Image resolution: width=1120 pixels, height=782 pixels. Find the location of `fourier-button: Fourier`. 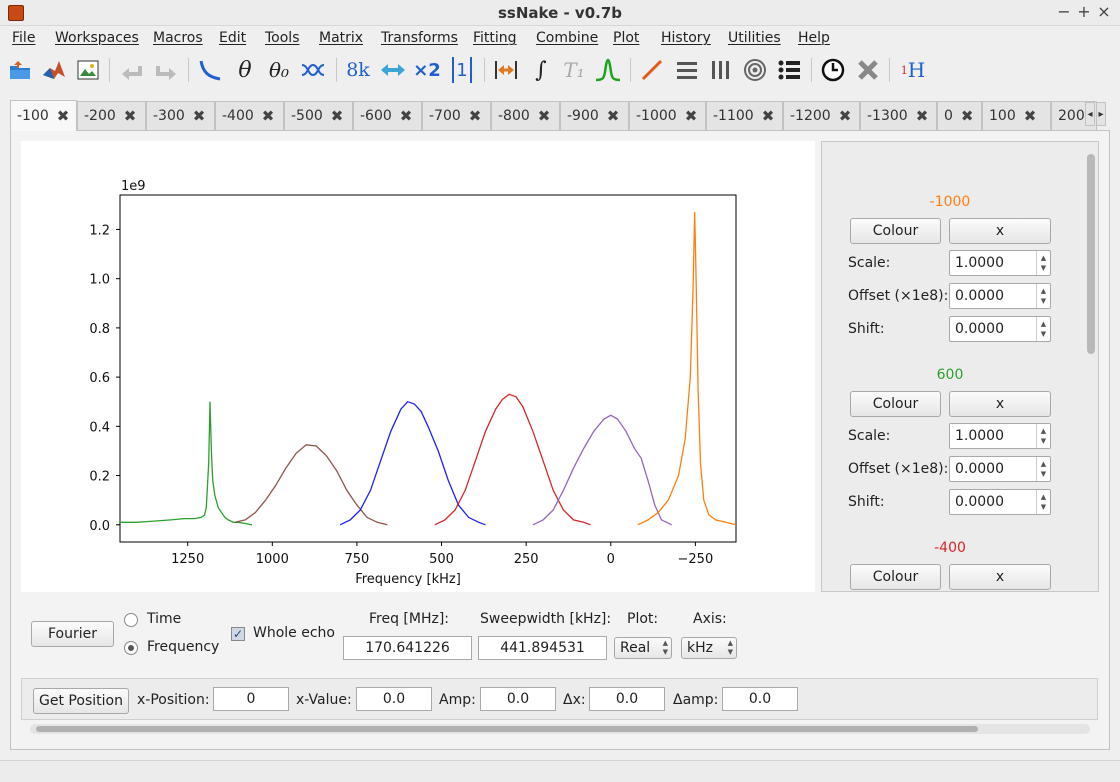

fourier-button: Fourier is located at coordinates (72, 634).